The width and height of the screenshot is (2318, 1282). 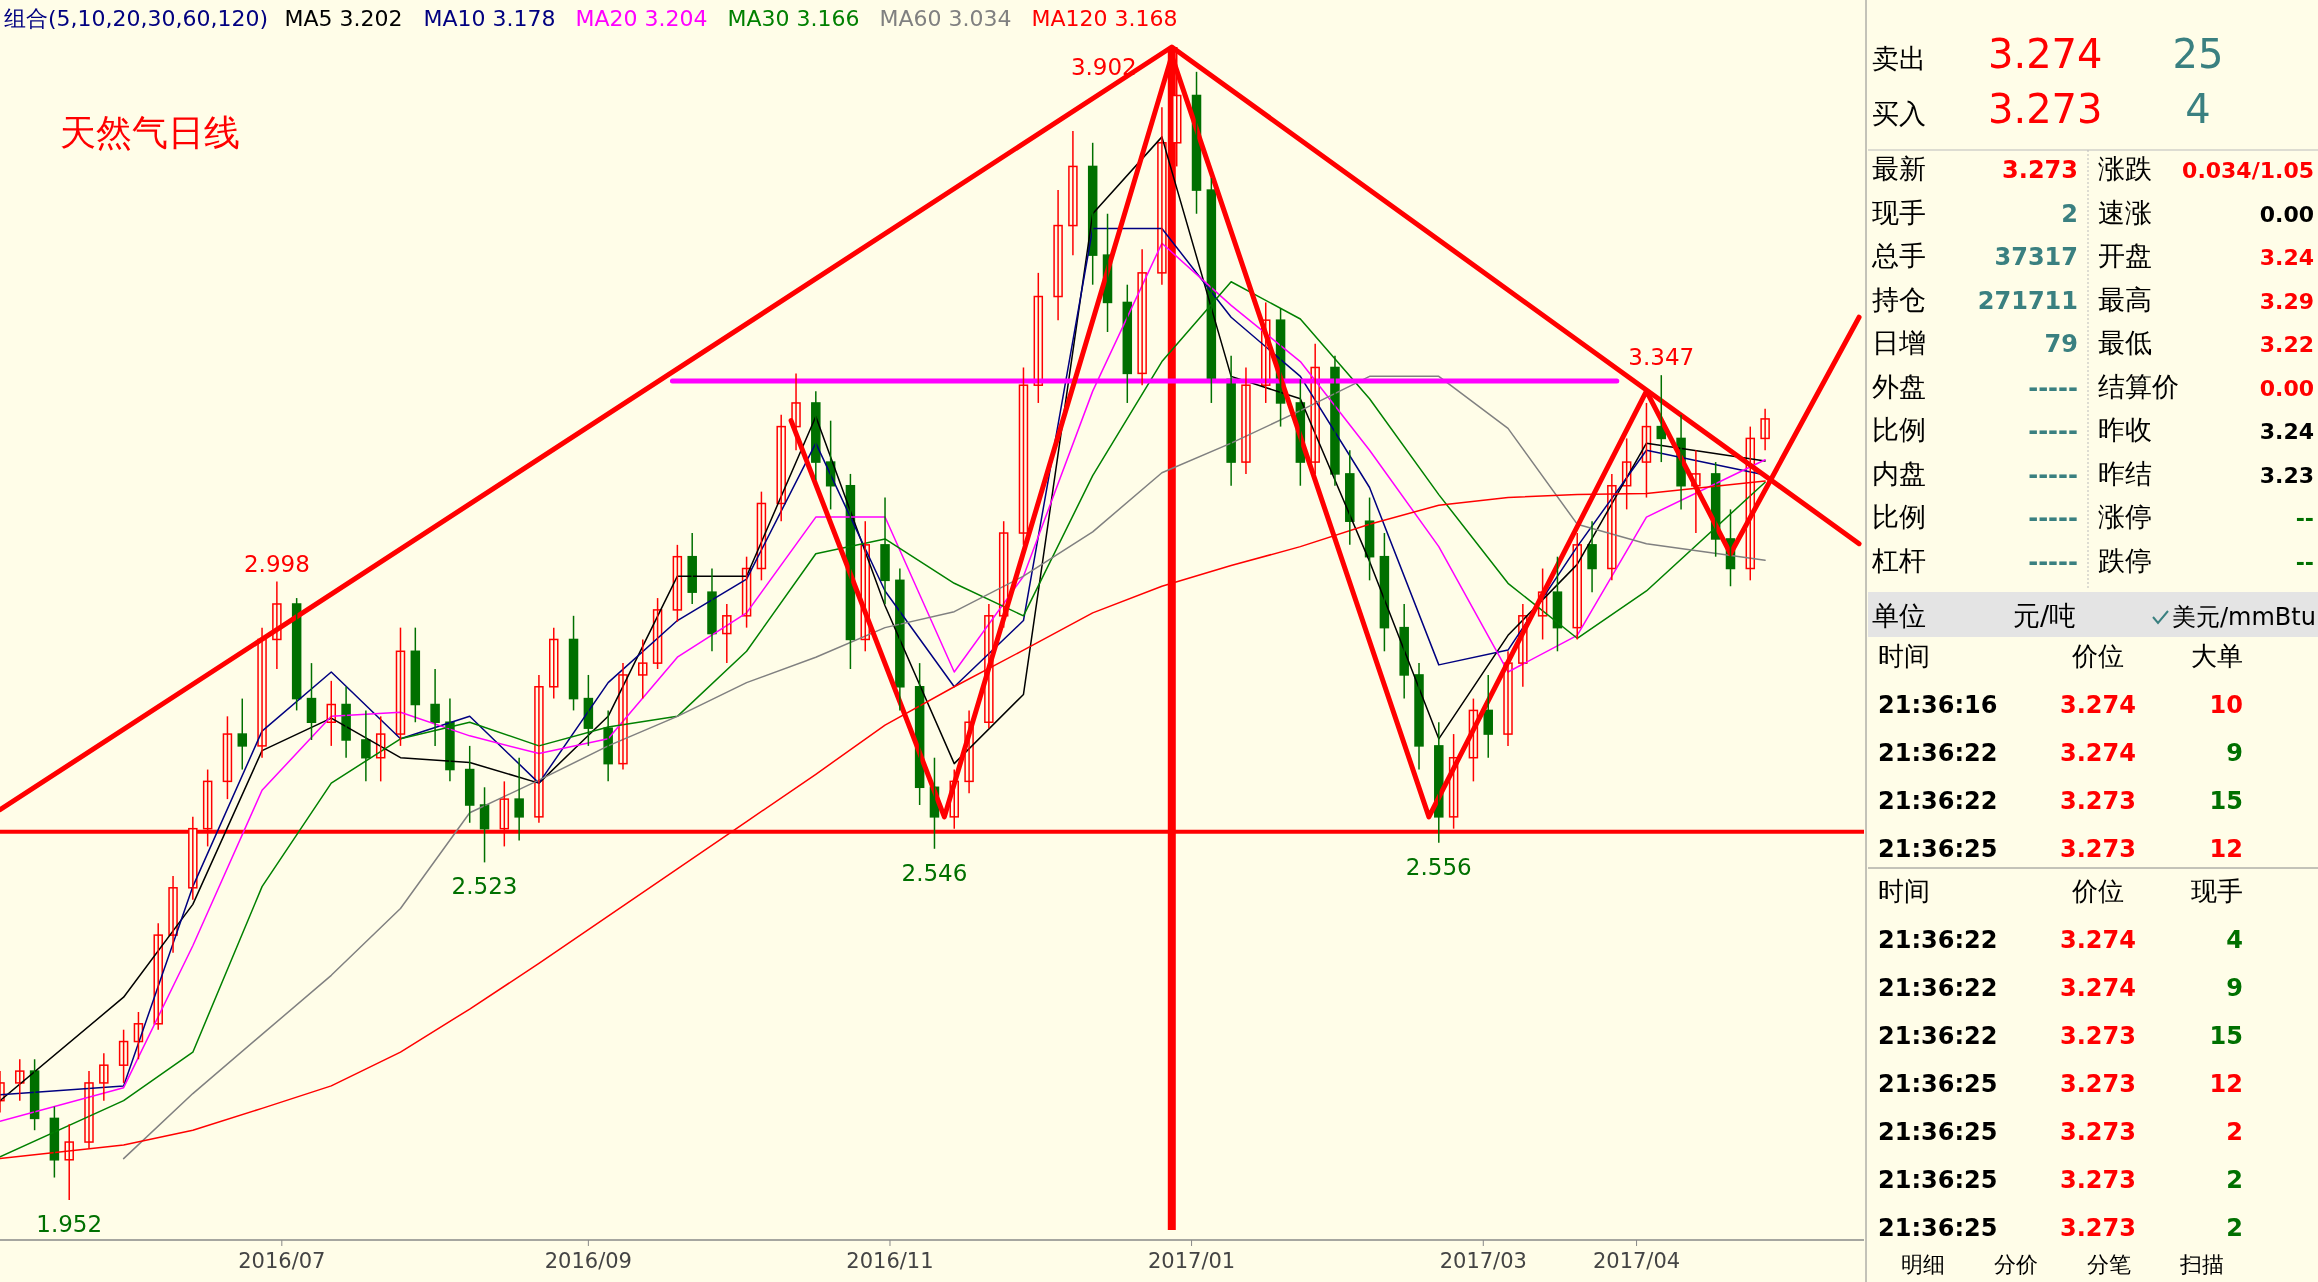 I want to click on text: 卖出, so click(x=1899, y=58).